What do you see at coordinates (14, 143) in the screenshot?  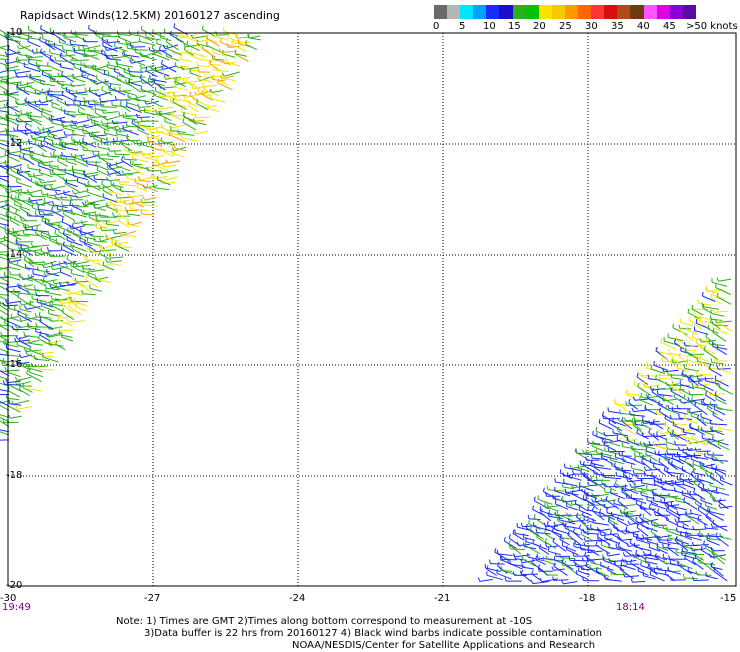 I see `lat-label: -12` at bounding box center [14, 143].